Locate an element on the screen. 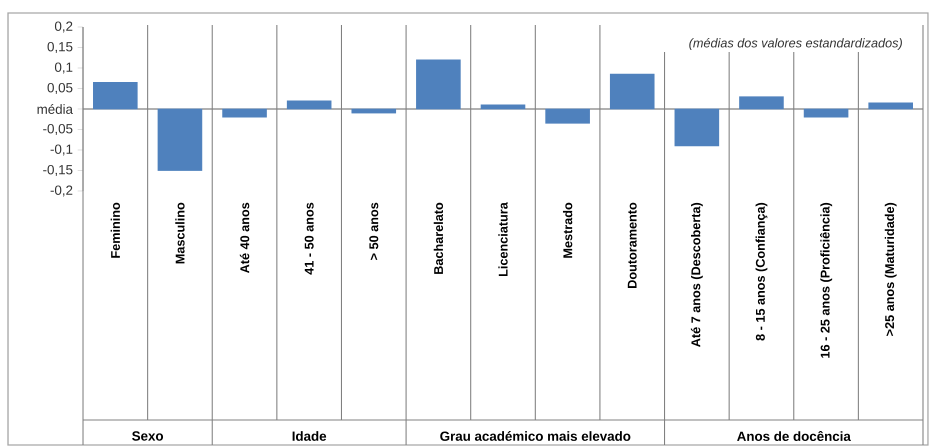  text: Grau académico mais elevado is located at coordinates (535, 436).